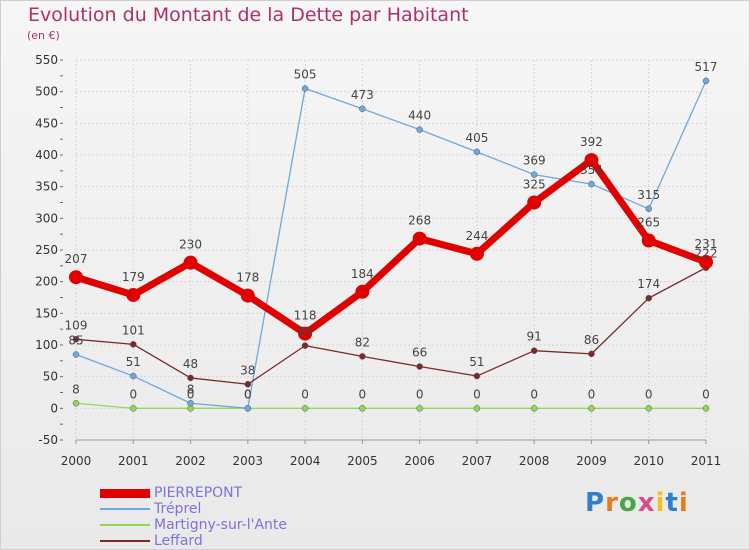 The image size is (750, 550). I want to click on data-label: 325, so click(534, 185).